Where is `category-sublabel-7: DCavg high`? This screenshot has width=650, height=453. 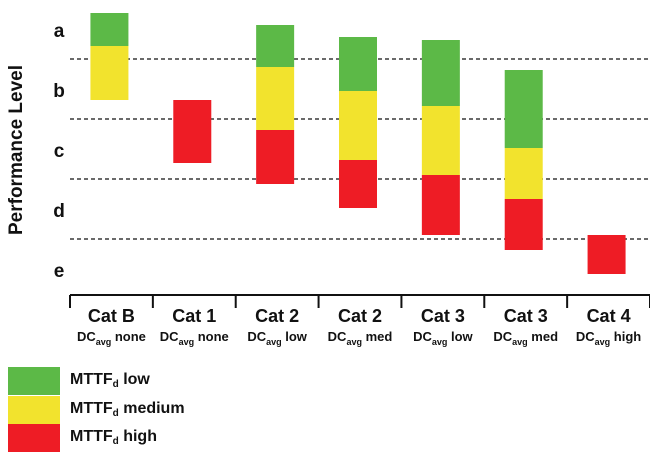 category-sublabel-7: DCavg high is located at coordinates (608, 338).